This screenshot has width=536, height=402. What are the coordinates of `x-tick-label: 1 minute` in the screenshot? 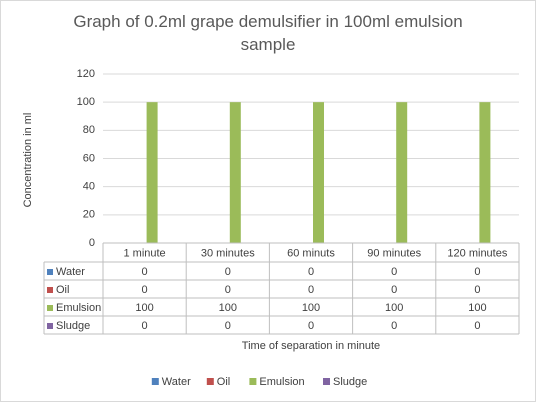 It's located at (144, 253).